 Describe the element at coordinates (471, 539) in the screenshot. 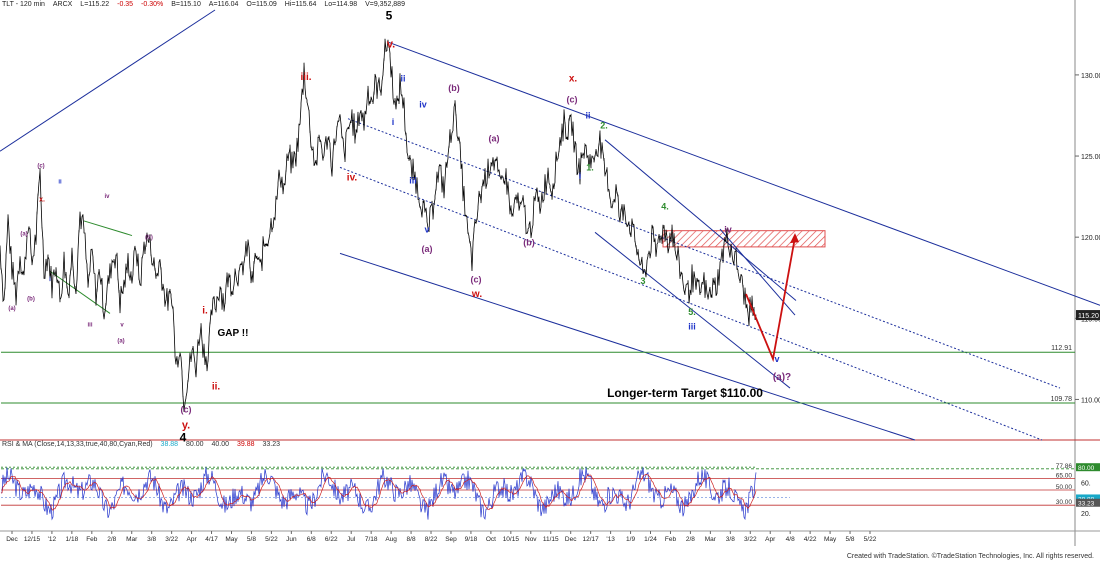

I see `time-tick-label: 9/18` at that location.